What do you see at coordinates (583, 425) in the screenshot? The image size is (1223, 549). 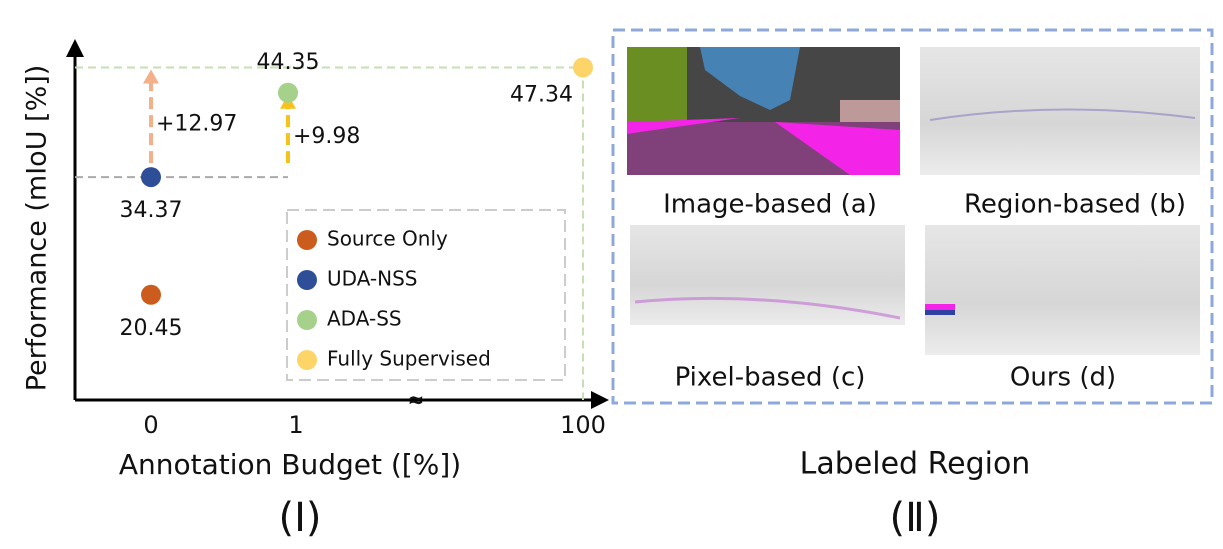 I see `x-tick-label: 100` at bounding box center [583, 425].